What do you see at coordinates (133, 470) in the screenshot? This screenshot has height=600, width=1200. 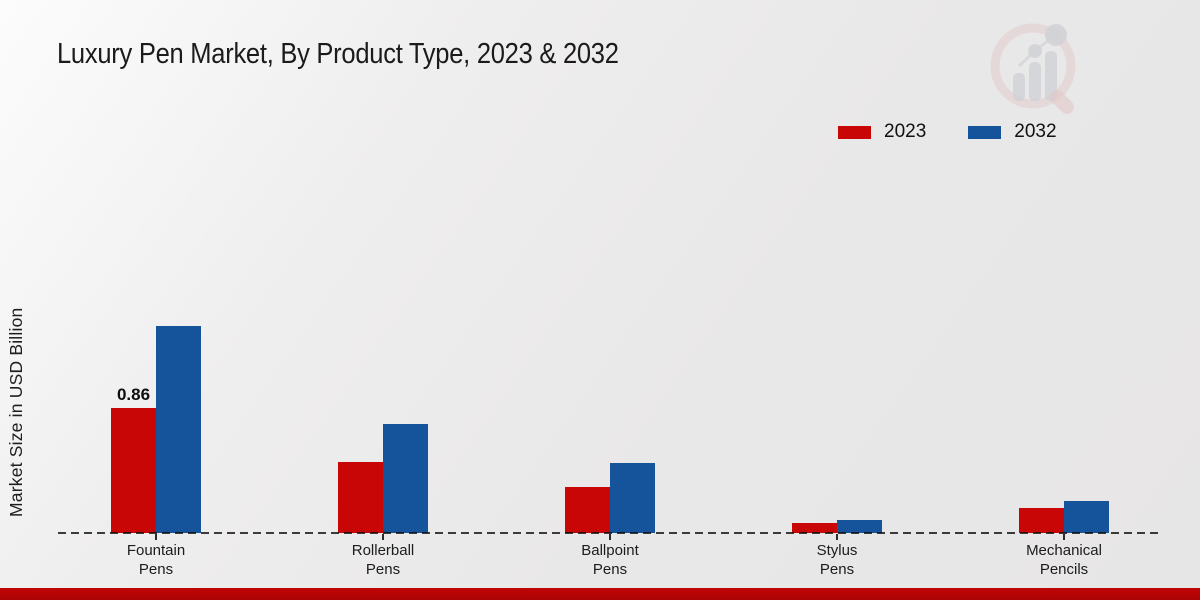 I see `bar-2023-fountain-pens` at bounding box center [133, 470].